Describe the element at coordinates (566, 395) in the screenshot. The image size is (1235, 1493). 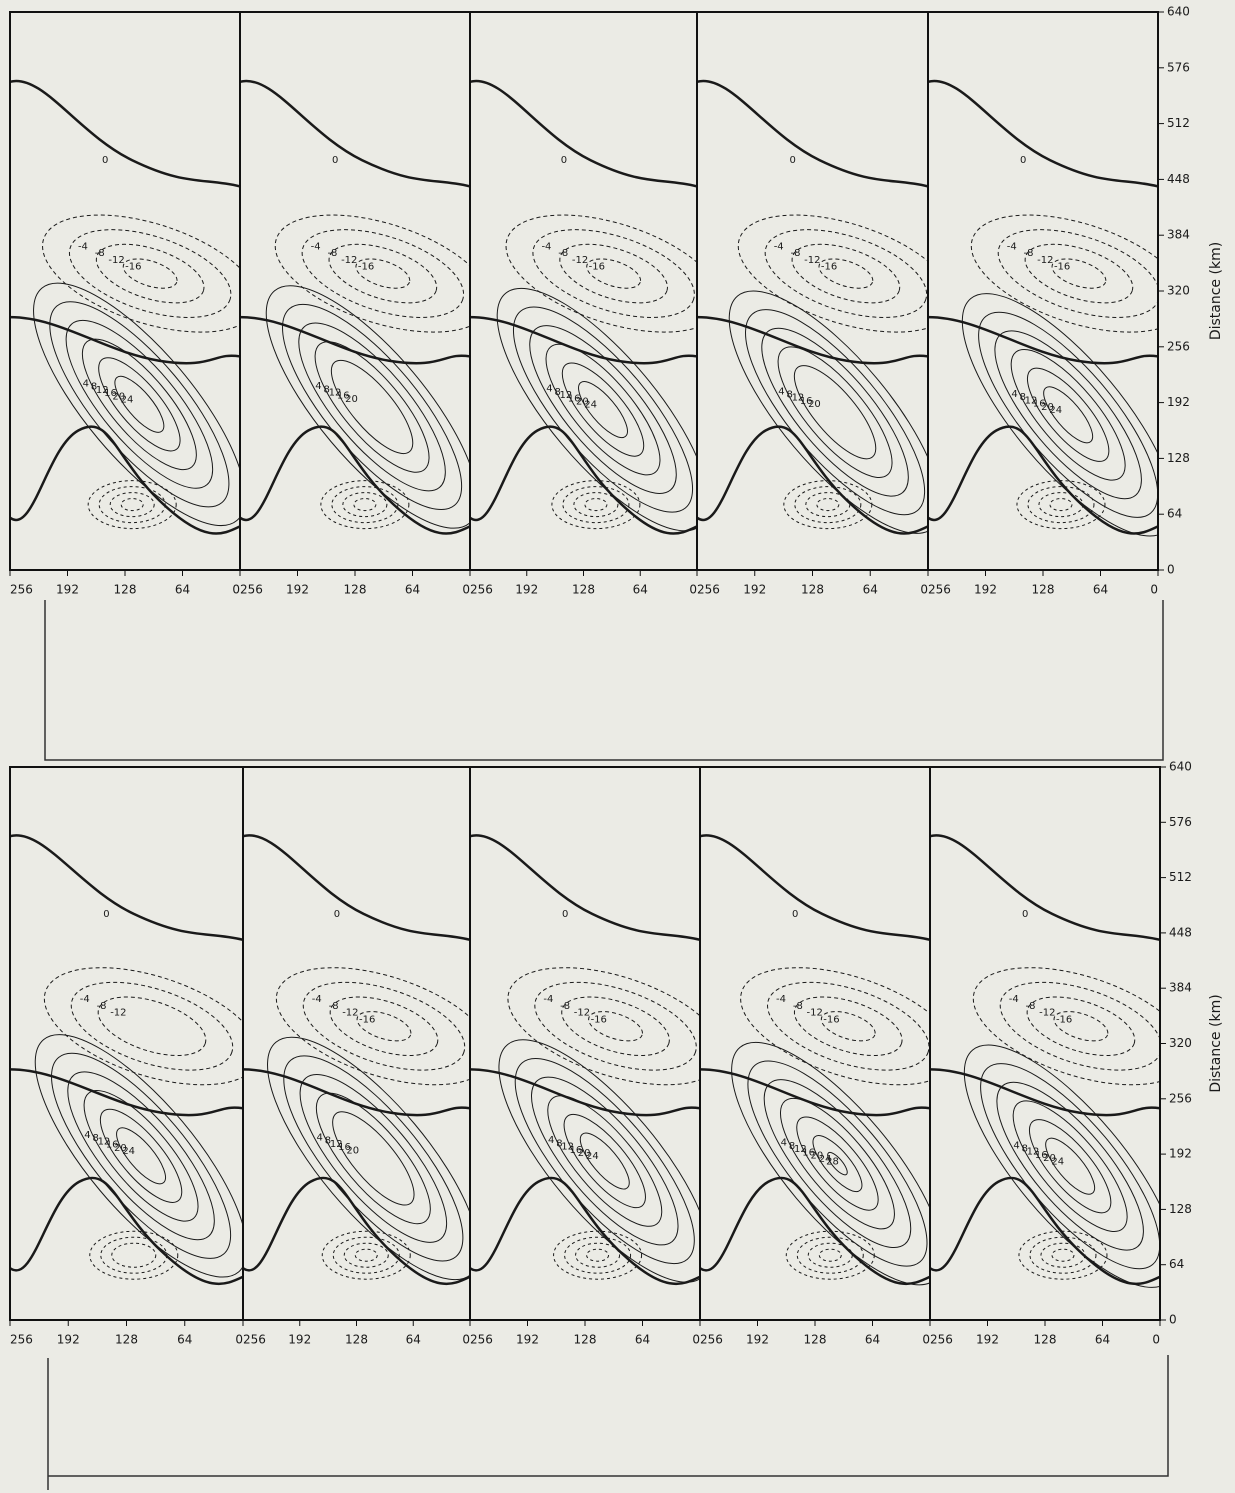
I see `contour-label: 12` at that location.